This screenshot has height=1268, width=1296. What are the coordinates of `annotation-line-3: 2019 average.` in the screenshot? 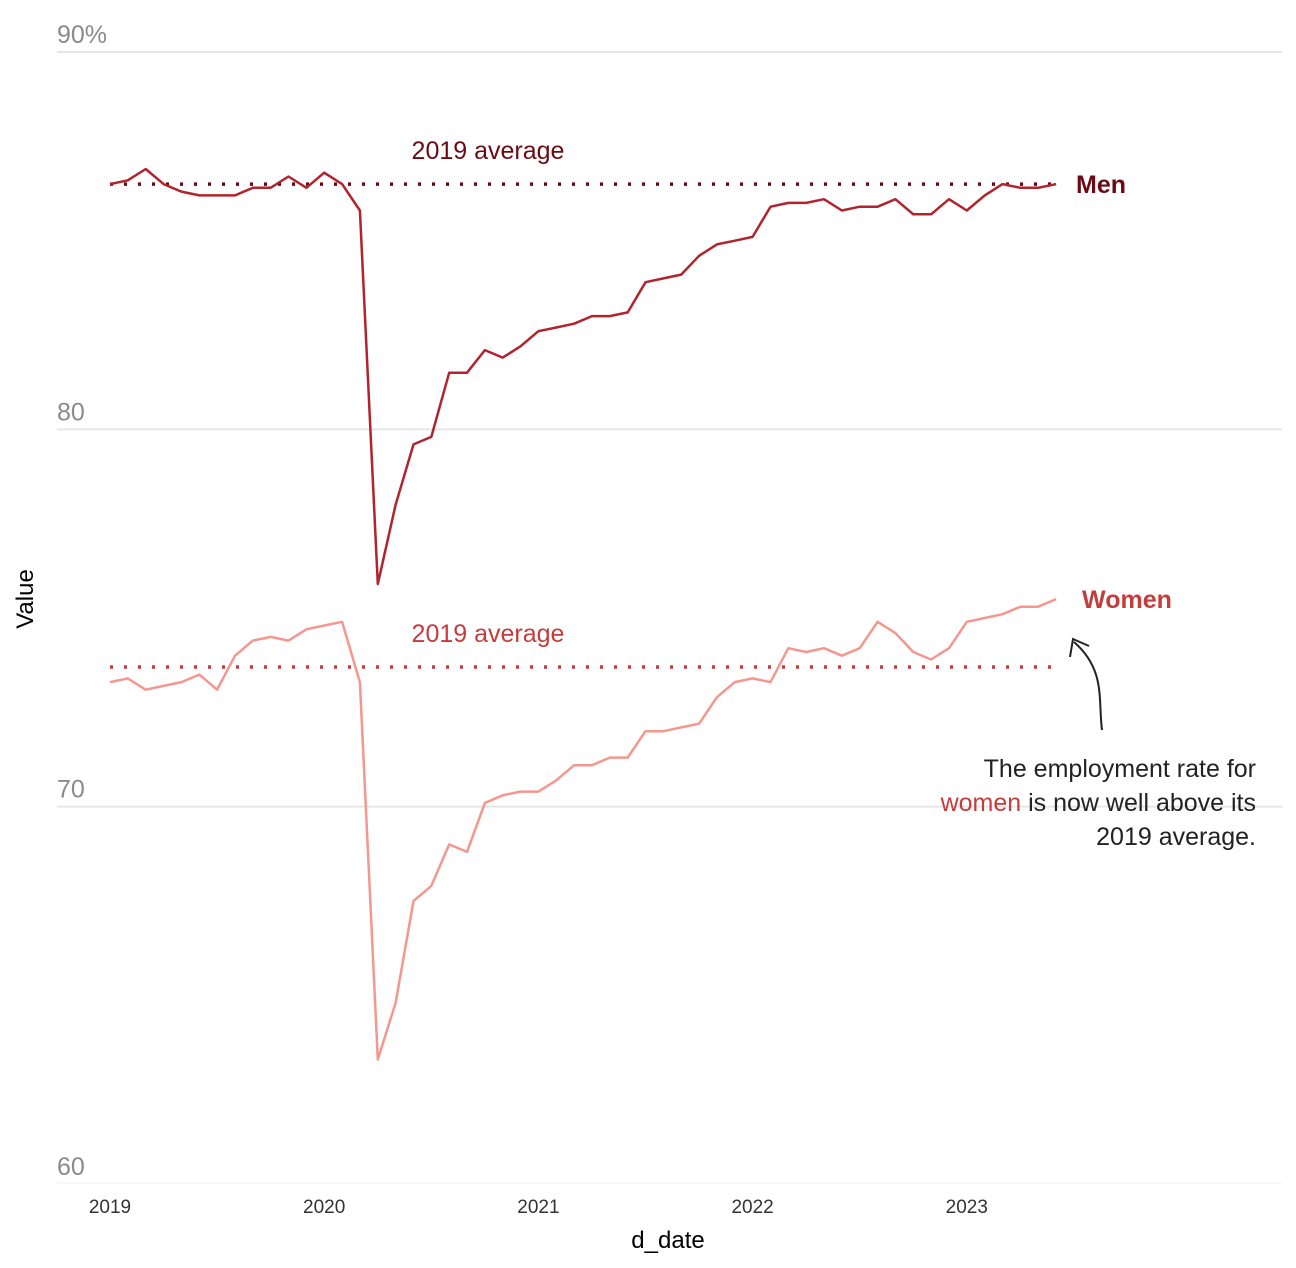 It's located at (1046, 837).